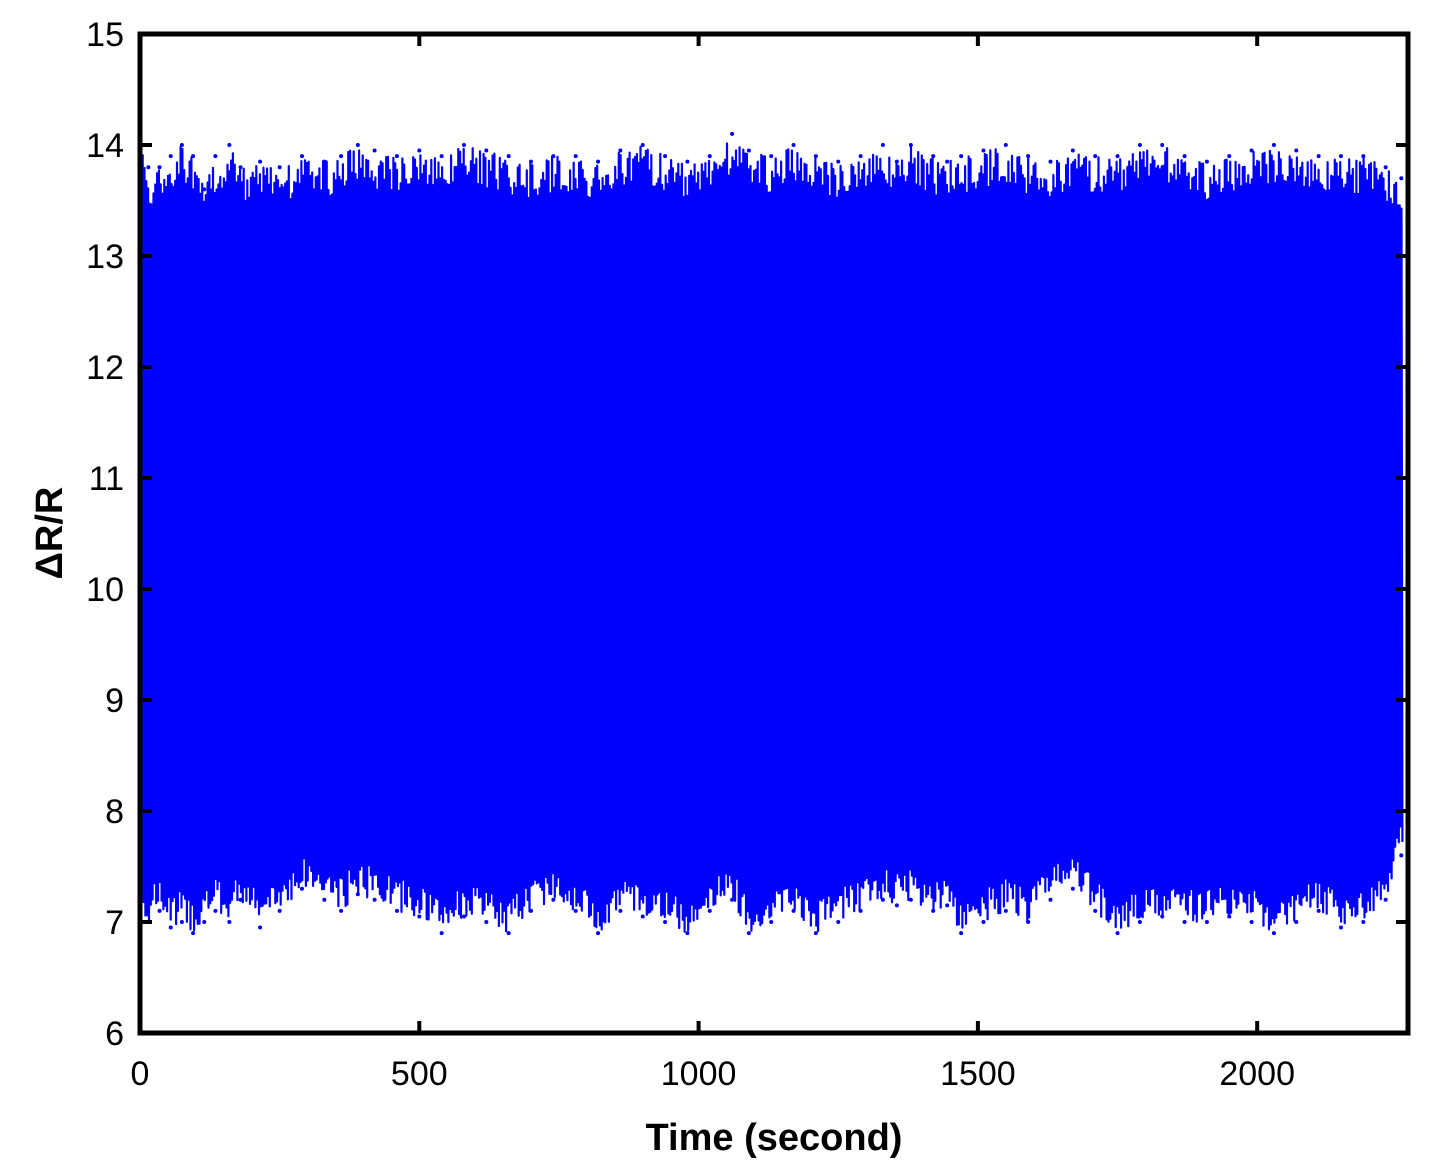 The width and height of the screenshot is (1430, 1176). I want to click on x-axis-title: Time (second), so click(774, 1138).